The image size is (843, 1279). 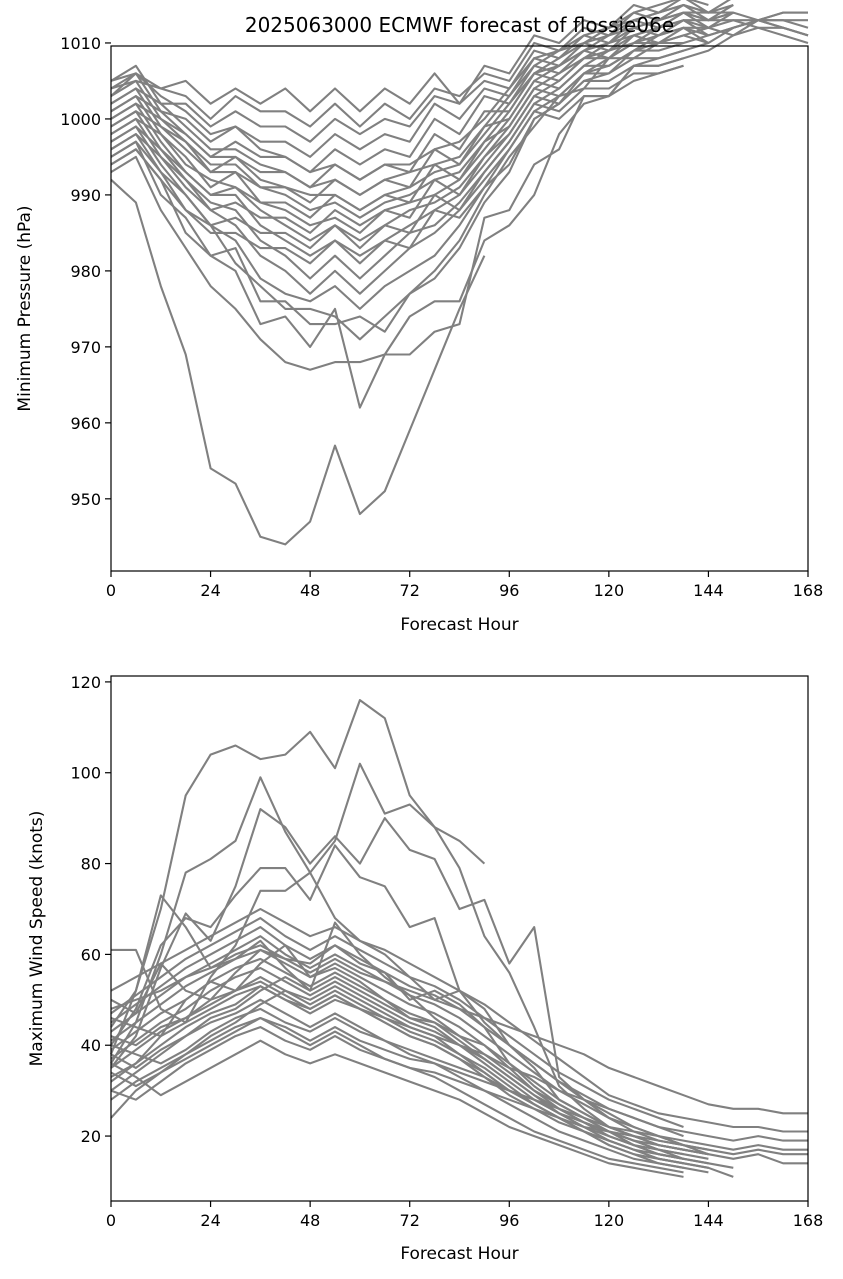 I want to click on y-tick-label: 960, so click(x=85, y=423).